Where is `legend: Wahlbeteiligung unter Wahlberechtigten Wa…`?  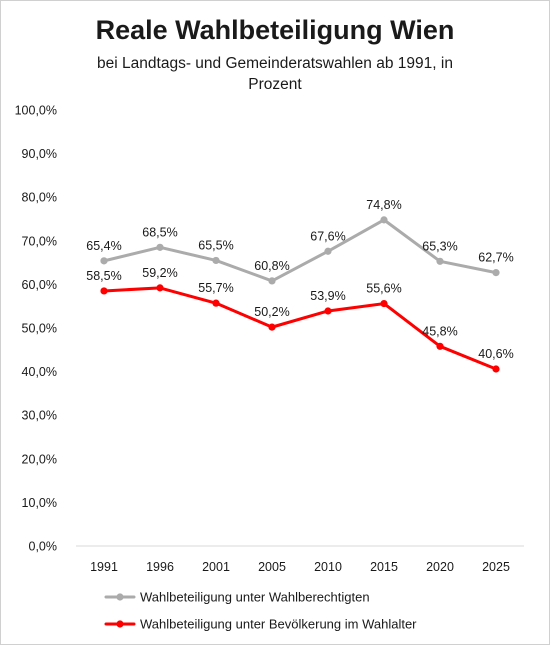 legend: Wahlbeteiligung unter Wahlberechtigten Wa… is located at coordinates (260, 611).